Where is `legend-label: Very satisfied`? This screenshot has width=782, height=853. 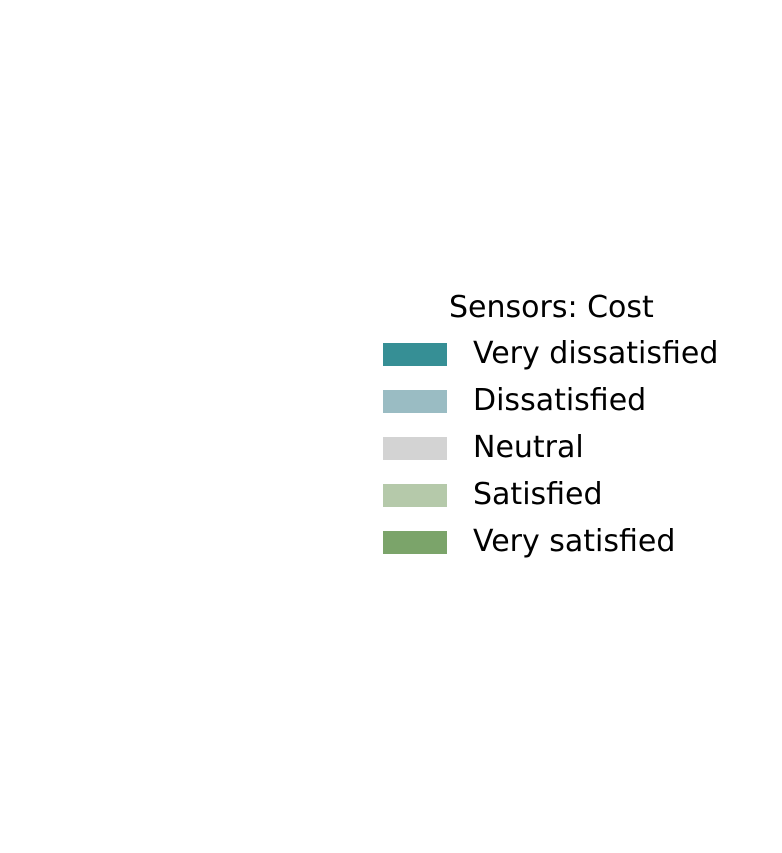
legend-label: Very satisfied is located at coordinates (574, 541).